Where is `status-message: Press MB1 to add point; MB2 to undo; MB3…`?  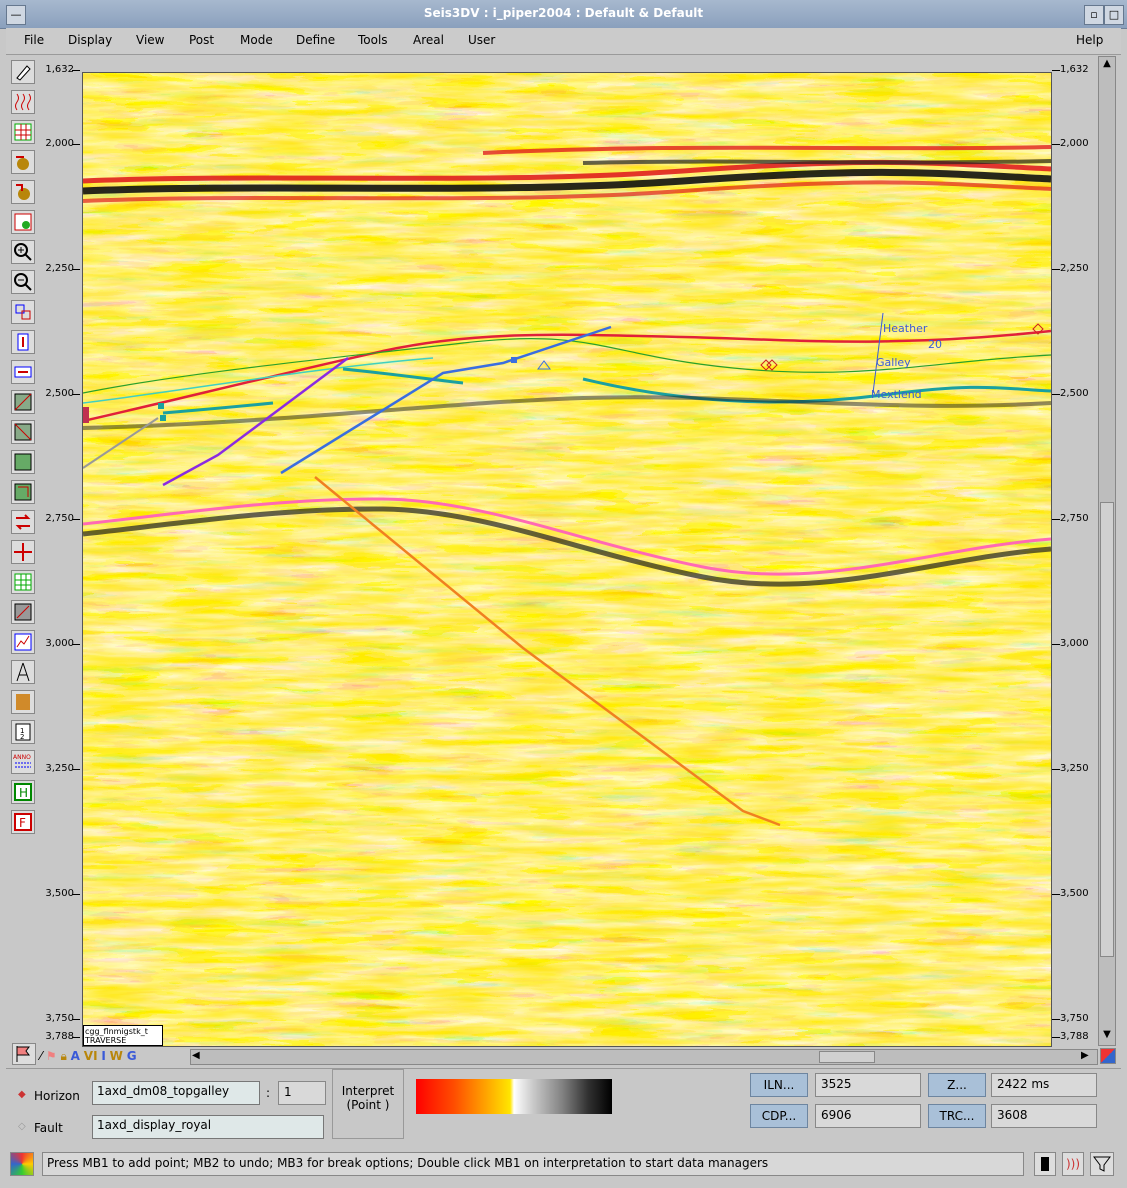 status-message: Press MB1 to add point; MB2 to undo; MB3… is located at coordinates (533, 1164).